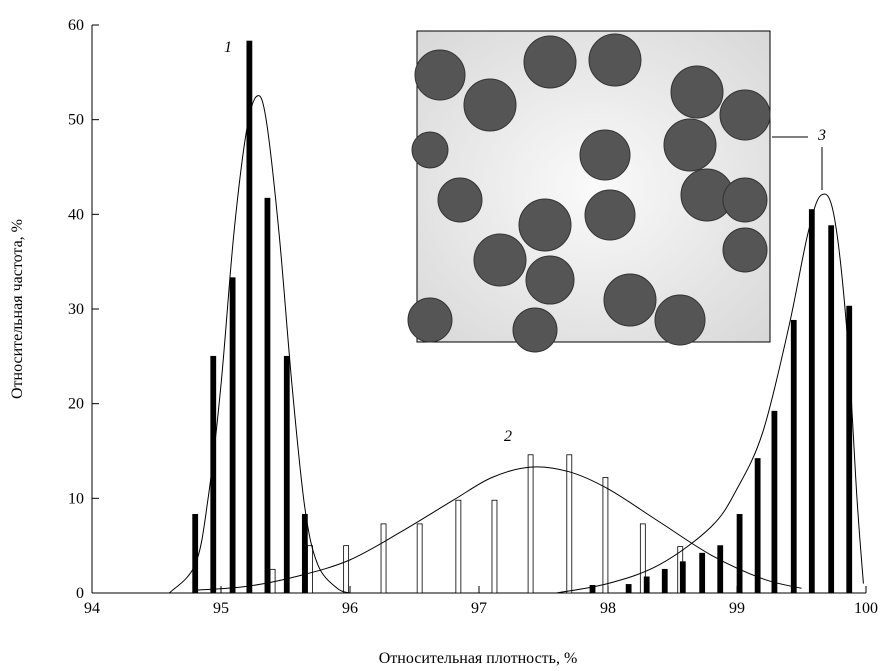 This screenshot has height=671, width=880. What do you see at coordinates (76, 404) in the screenshot?
I see `y-tick-label: 20` at bounding box center [76, 404].